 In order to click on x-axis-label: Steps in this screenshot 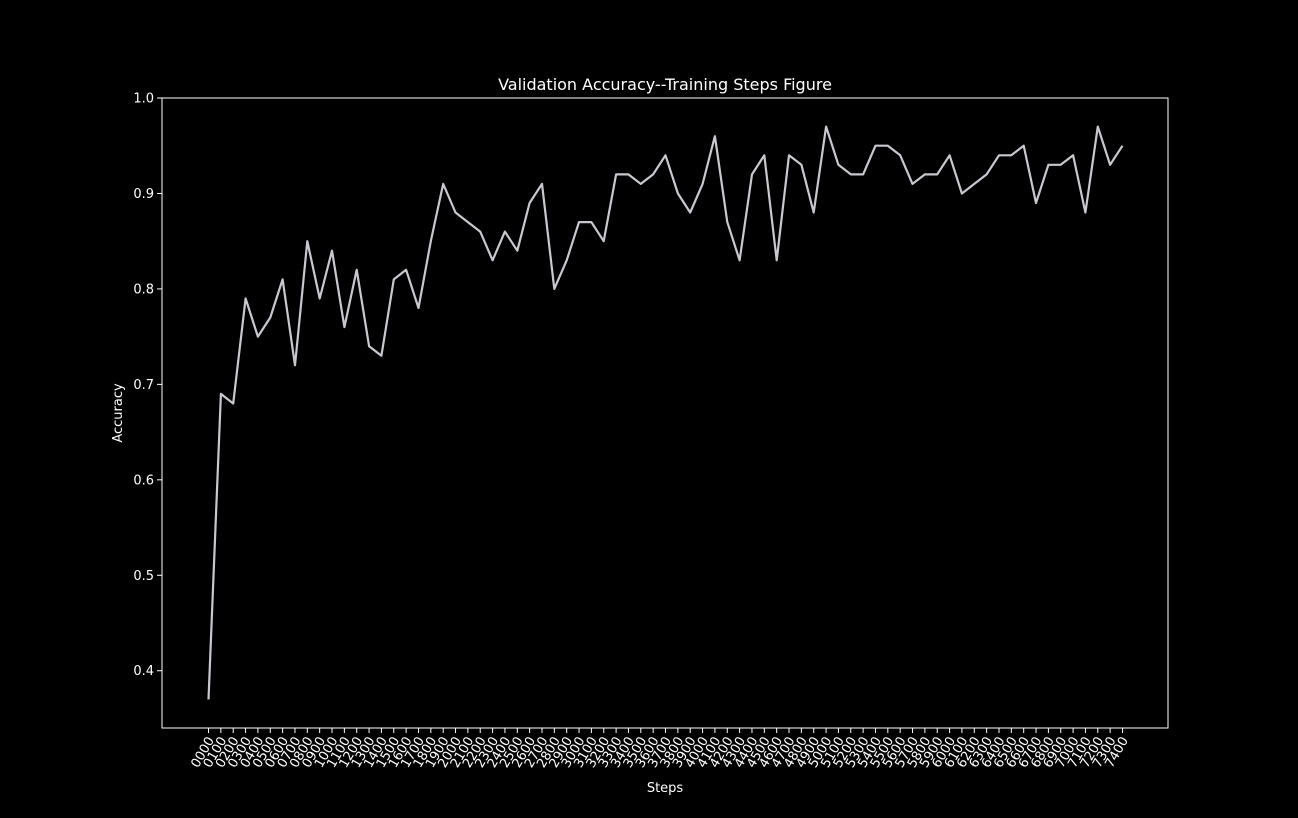, I will do `click(665, 788)`.